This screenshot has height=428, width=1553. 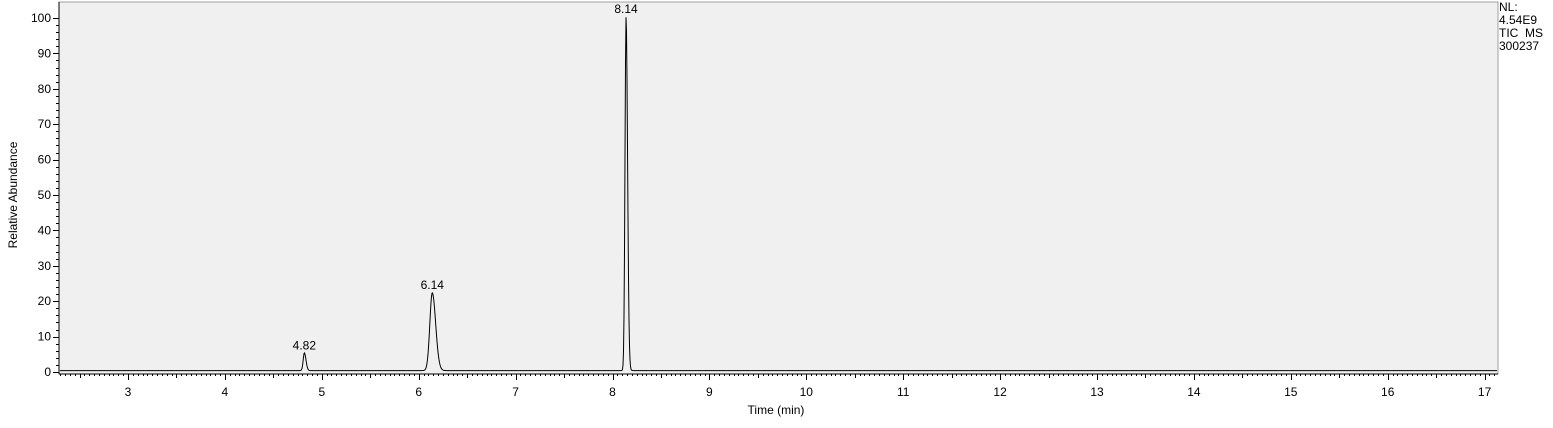 I want to click on peak-label: 6.14, so click(x=433, y=285).